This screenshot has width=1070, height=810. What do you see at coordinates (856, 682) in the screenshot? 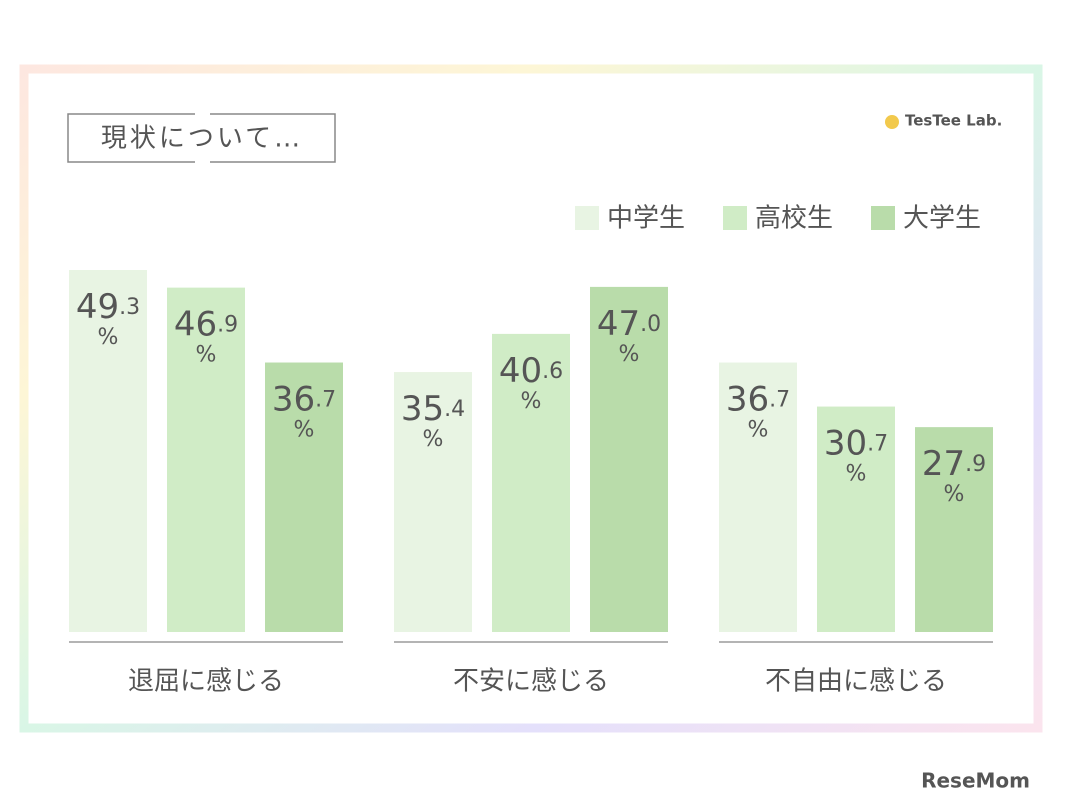
I see `x-tick-label: 不自由に感じる` at bounding box center [856, 682].